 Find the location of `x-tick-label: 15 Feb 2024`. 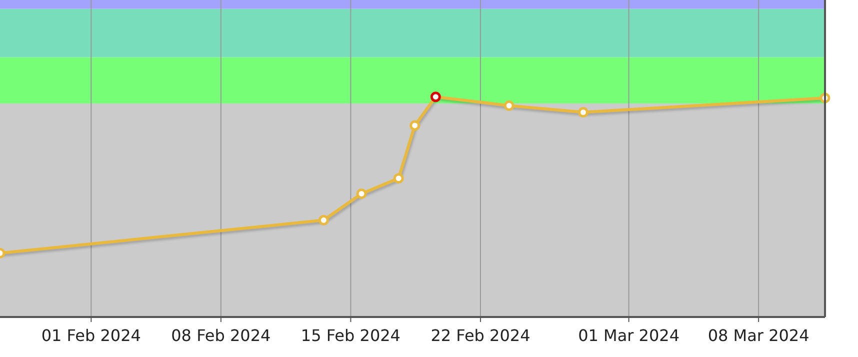

x-tick-label: 15 Feb 2024 is located at coordinates (350, 335).